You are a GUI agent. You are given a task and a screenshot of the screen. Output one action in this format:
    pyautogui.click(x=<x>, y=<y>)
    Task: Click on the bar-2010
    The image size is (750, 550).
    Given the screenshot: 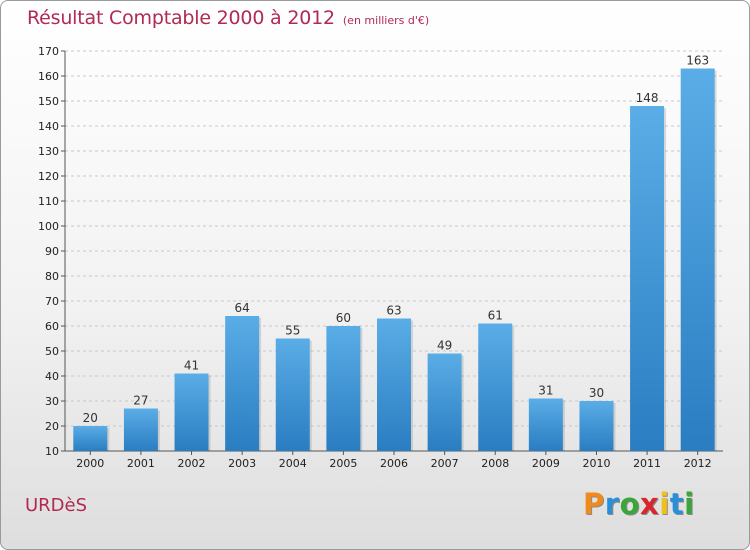 What is the action you would take?
    pyautogui.click(x=596, y=426)
    